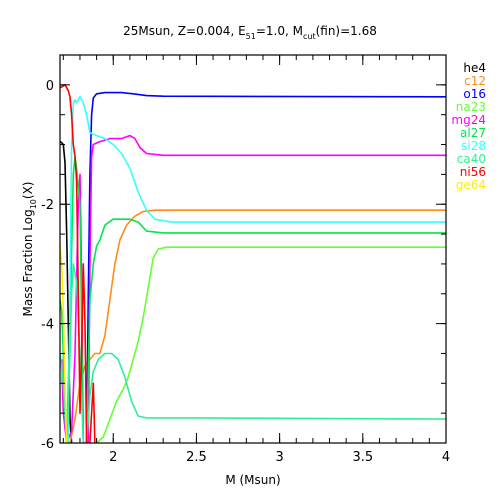  What do you see at coordinates (47, 444) in the screenshot?
I see `y-tick-label: -6` at bounding box center [47, 444].